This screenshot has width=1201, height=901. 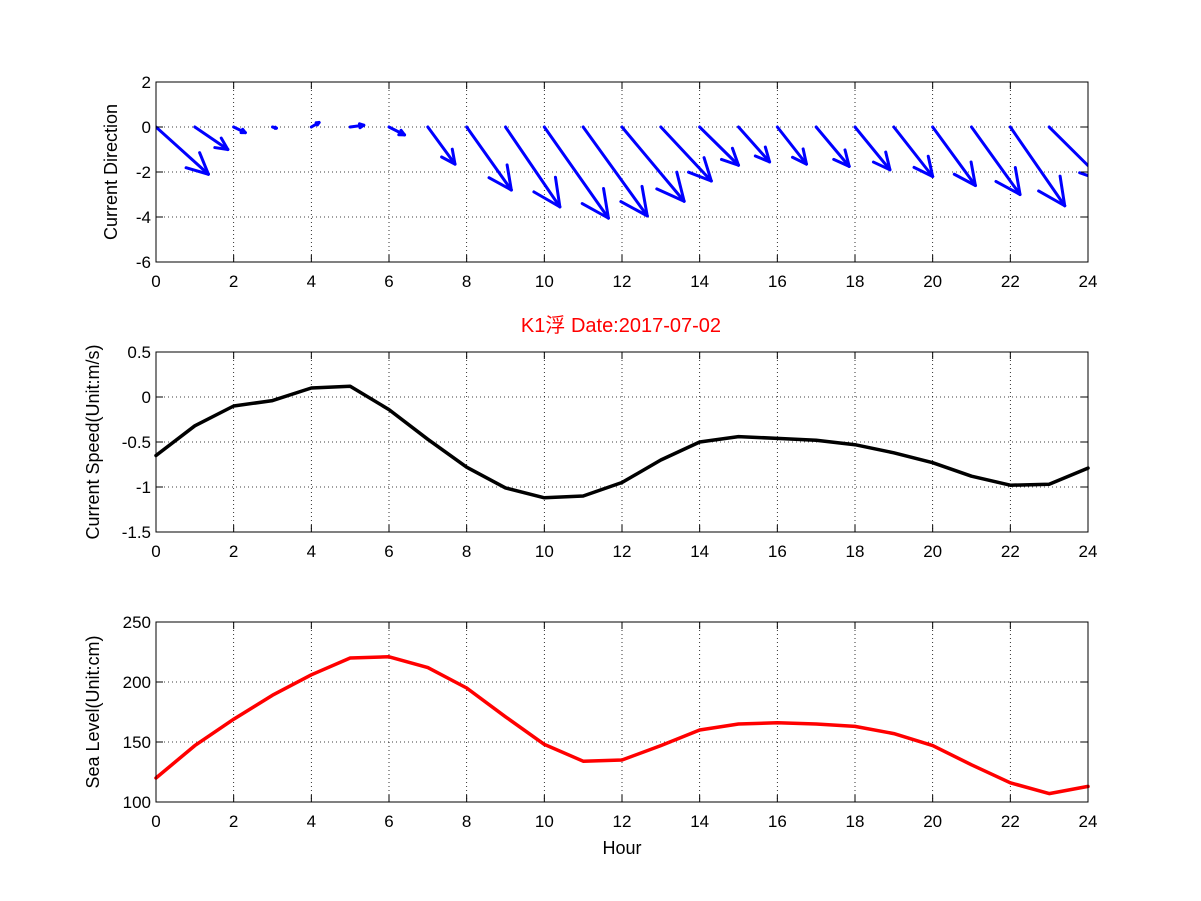 What do you see at coordinates (466, 281) in the screenshot?
I see `x-tick-label: 8` at bounding box center [466, 281].